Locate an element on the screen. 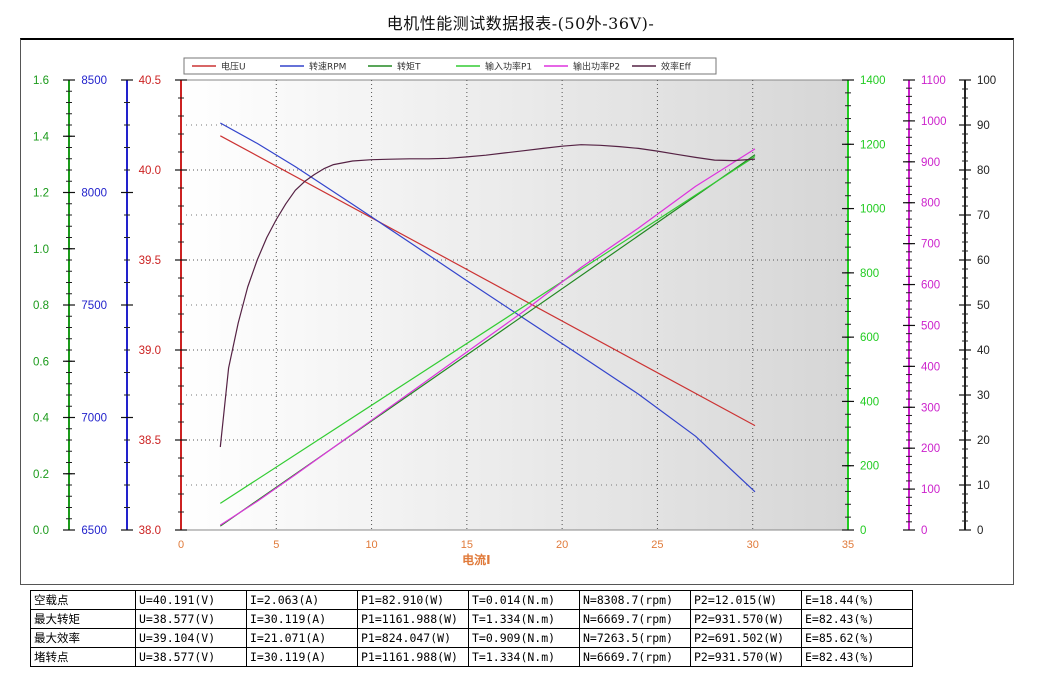  y-tick-label-Eff: 80 is located at coordinates (983, 171).